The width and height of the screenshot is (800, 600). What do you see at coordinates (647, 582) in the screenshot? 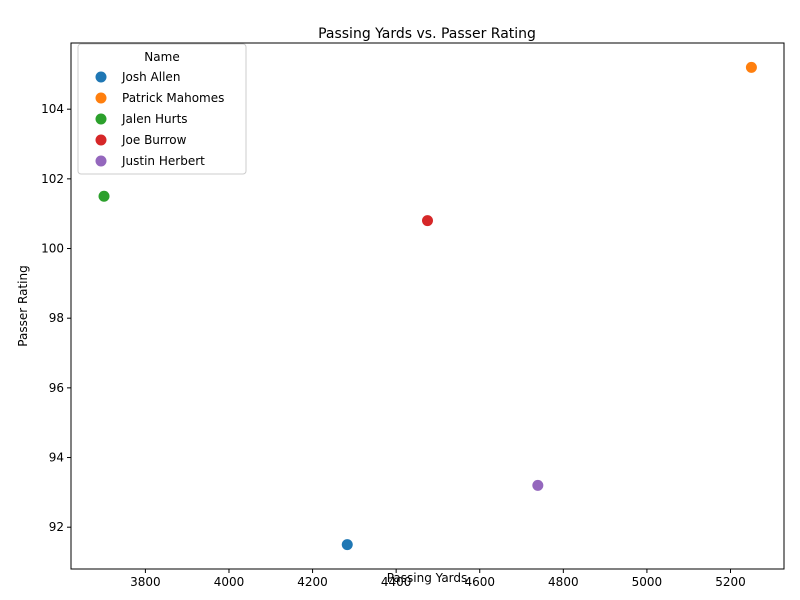
I see `x-tick-label: 5000` at bounding box center [647, 582].